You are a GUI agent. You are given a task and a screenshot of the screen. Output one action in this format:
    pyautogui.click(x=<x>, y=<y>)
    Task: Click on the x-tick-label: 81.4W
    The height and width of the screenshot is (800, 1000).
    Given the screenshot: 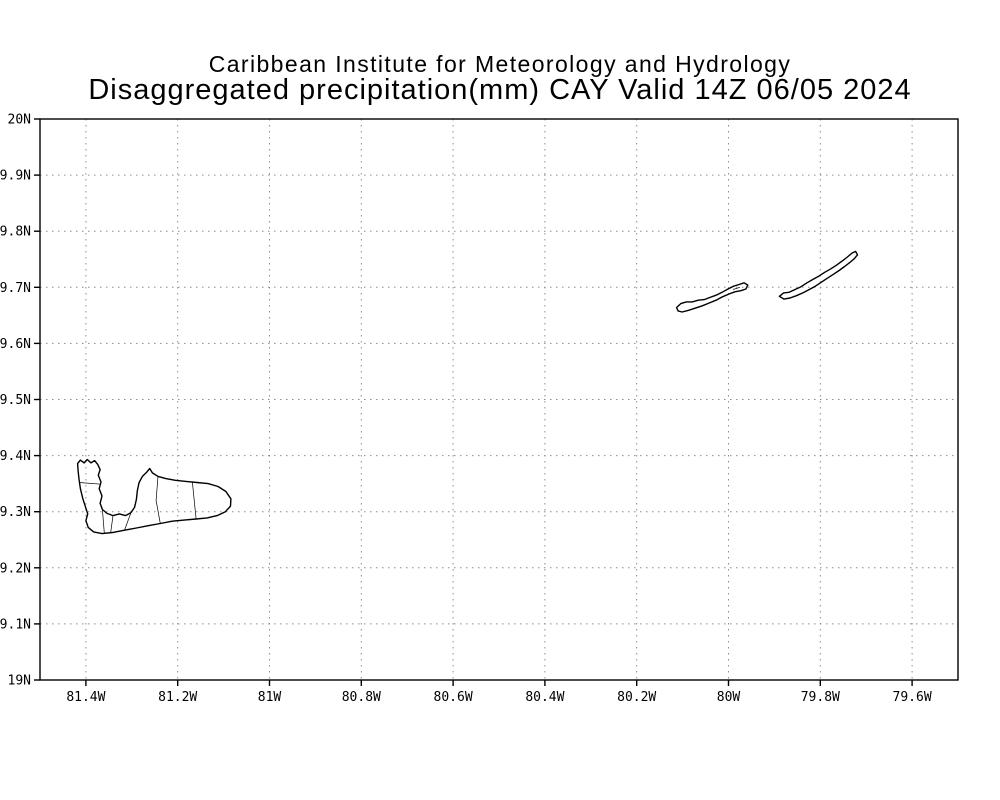 What is the action you would take?
    pyautogui.click(x=85, y=697)
    